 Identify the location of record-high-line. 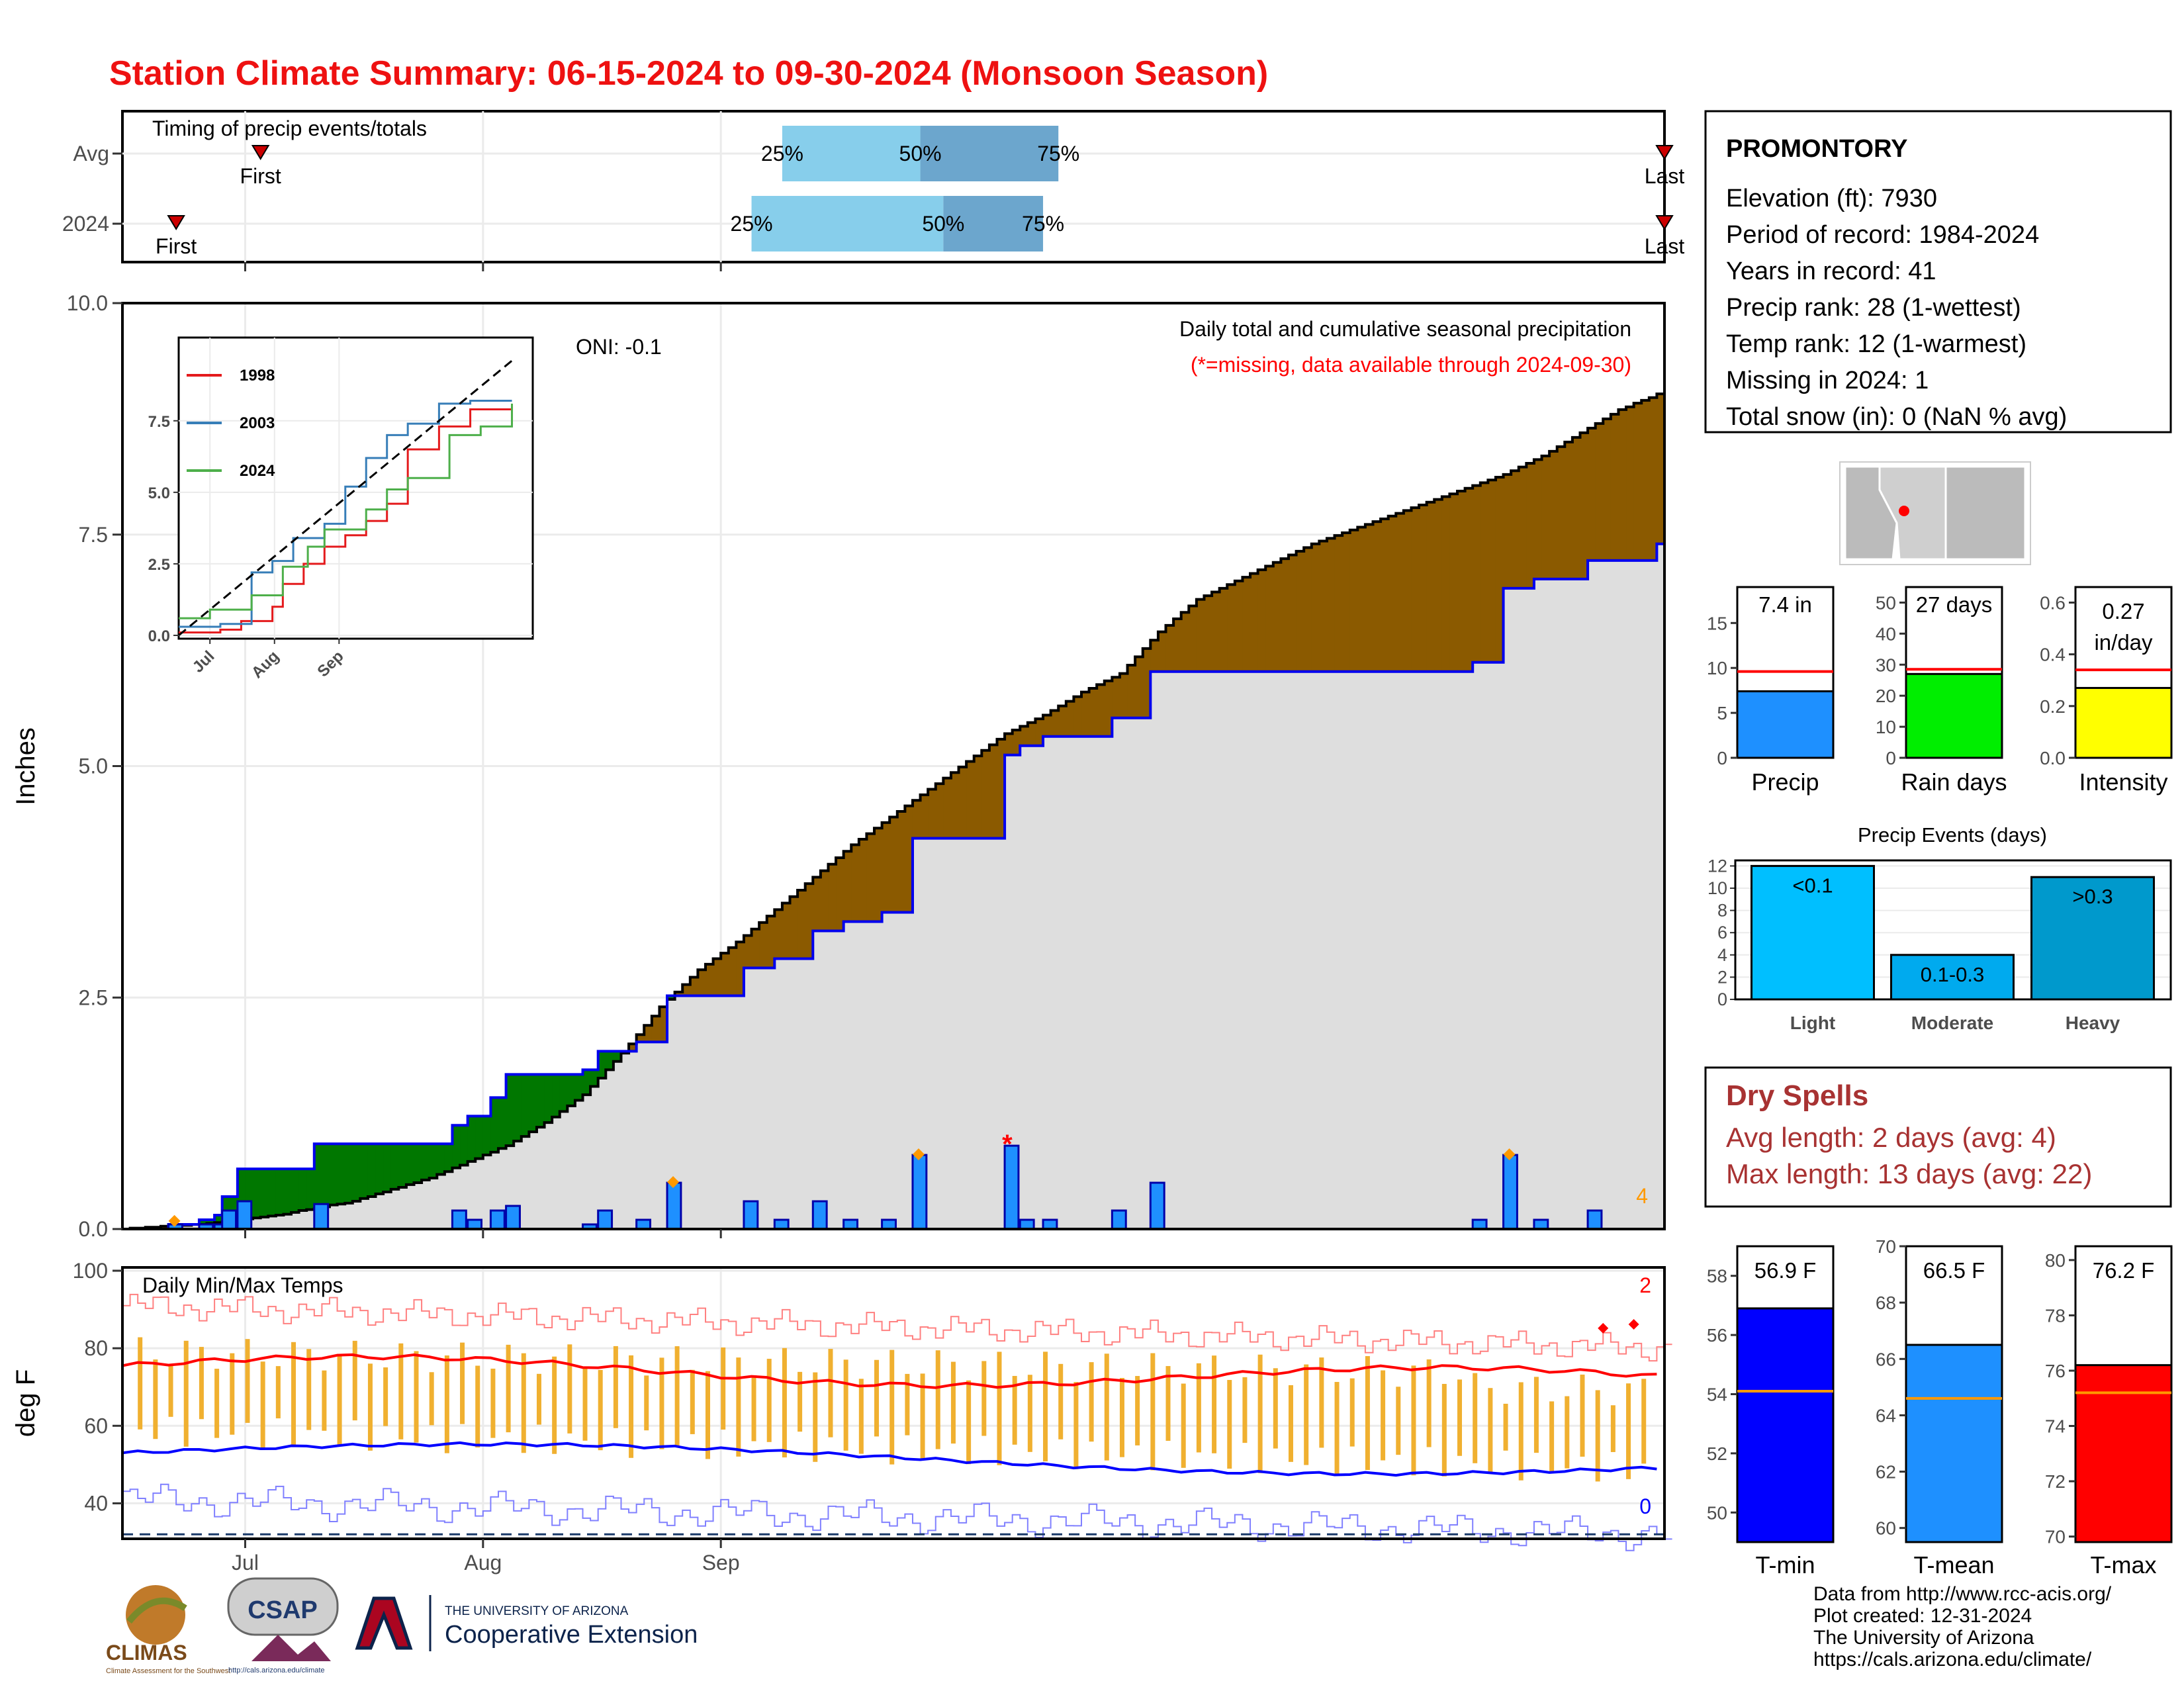
(897, 1327).